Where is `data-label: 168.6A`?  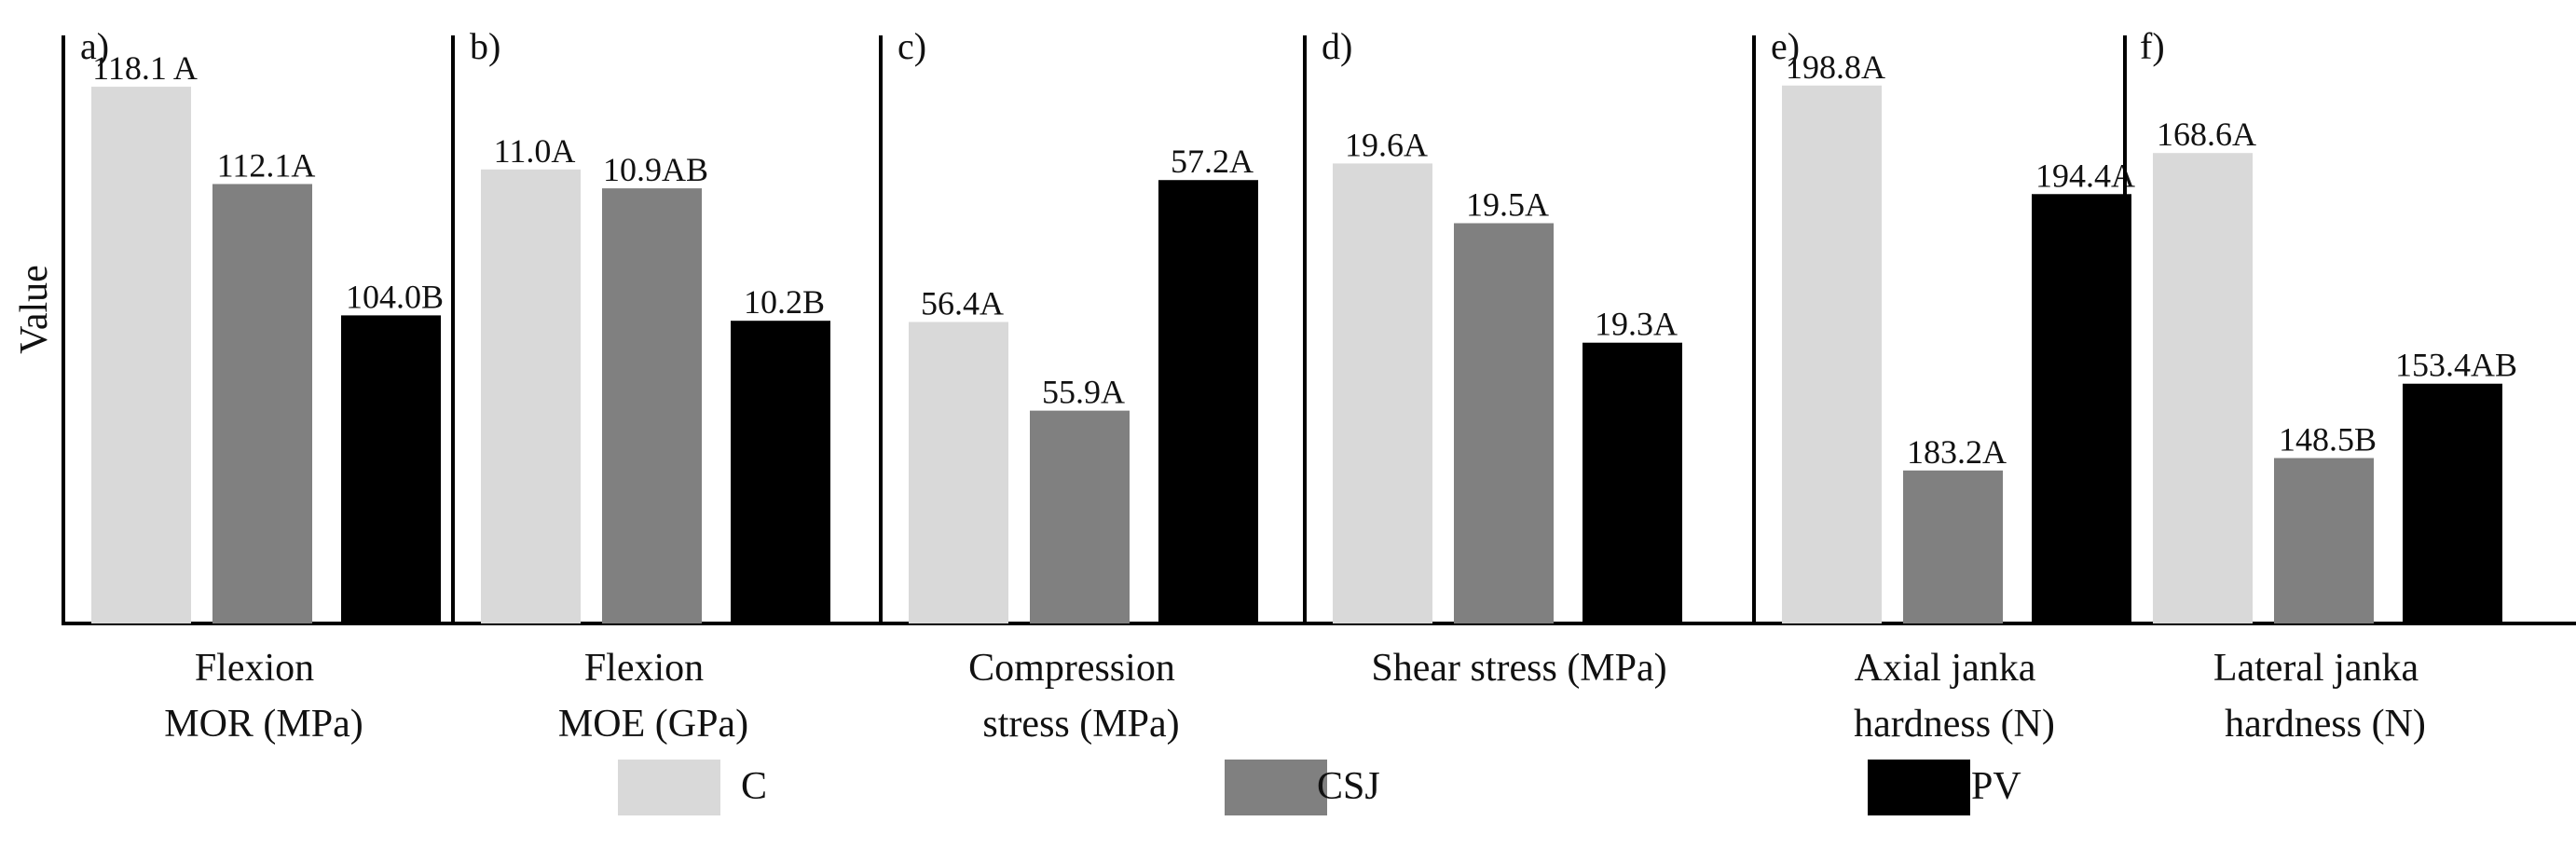
data-label: 168.6A is located at coordinates (2206, 135).